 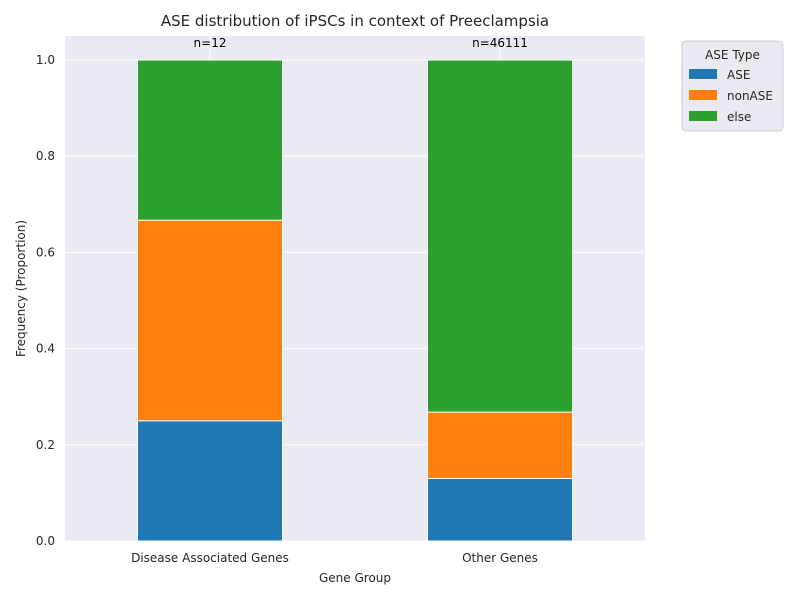 What do you see at coordinates (355, 578) in the screenshot?
I see `x-axis-label: Gene Group` at bounding box center [355, 578].